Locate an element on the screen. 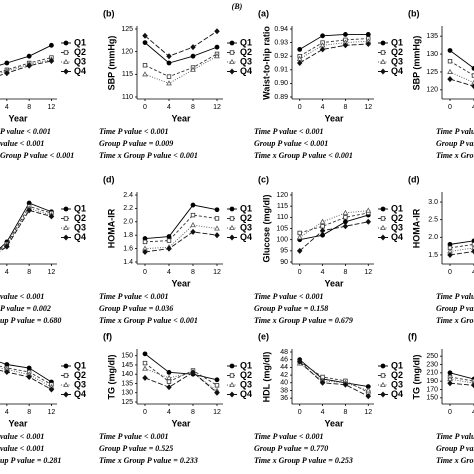 This screenshot has height=474, width=474. legend-label: Q2 is located at coordinates (80, 218).